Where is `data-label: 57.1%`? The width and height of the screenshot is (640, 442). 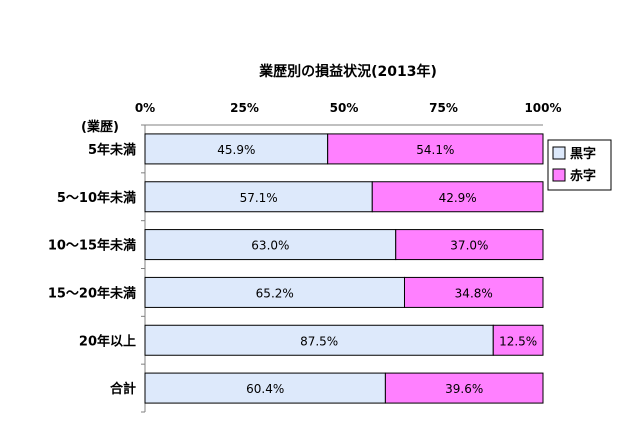
data-label: 57.1% is located at coordinates (259, 198).